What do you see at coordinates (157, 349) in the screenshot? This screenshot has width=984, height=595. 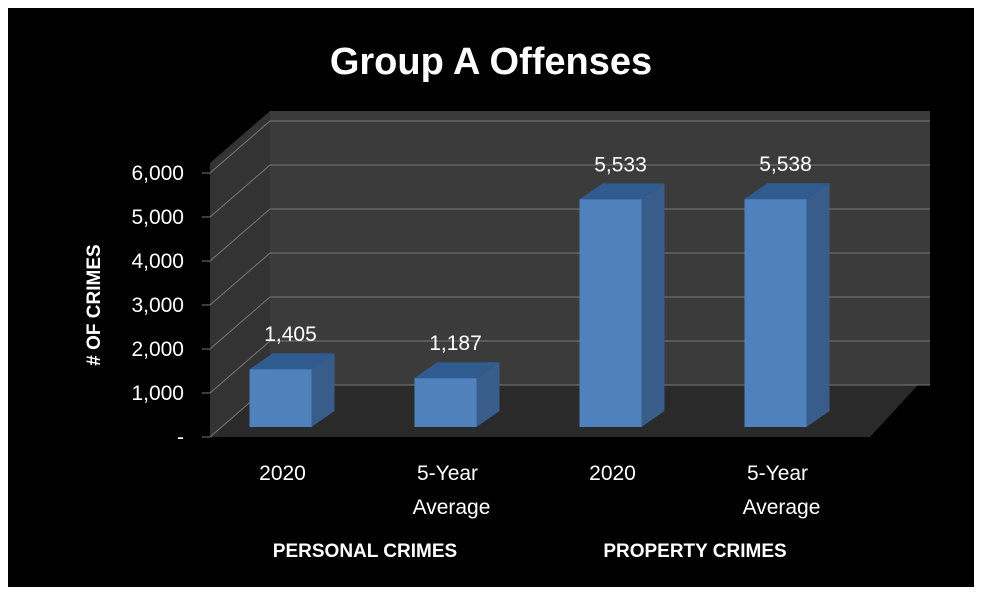 I see `y-tick-label: 2,000` at bounding box center [157, 349].